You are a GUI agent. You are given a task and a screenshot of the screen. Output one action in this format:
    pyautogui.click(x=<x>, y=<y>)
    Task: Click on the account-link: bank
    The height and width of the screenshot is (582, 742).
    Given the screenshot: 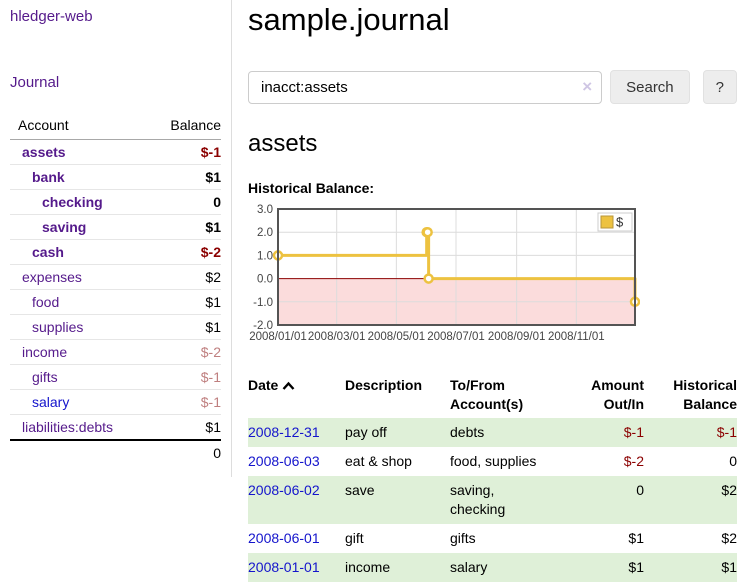 What is the action you would take?
    pyautogui.click(x=48, y=177)
    